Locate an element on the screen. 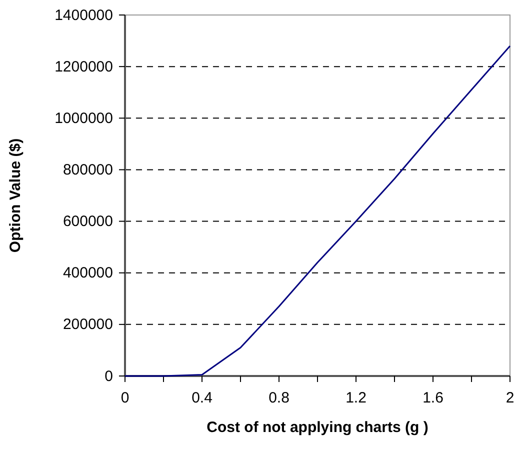  x-axis-title: Cost of not applying charts (g ) is located at coordinates (317, 427).